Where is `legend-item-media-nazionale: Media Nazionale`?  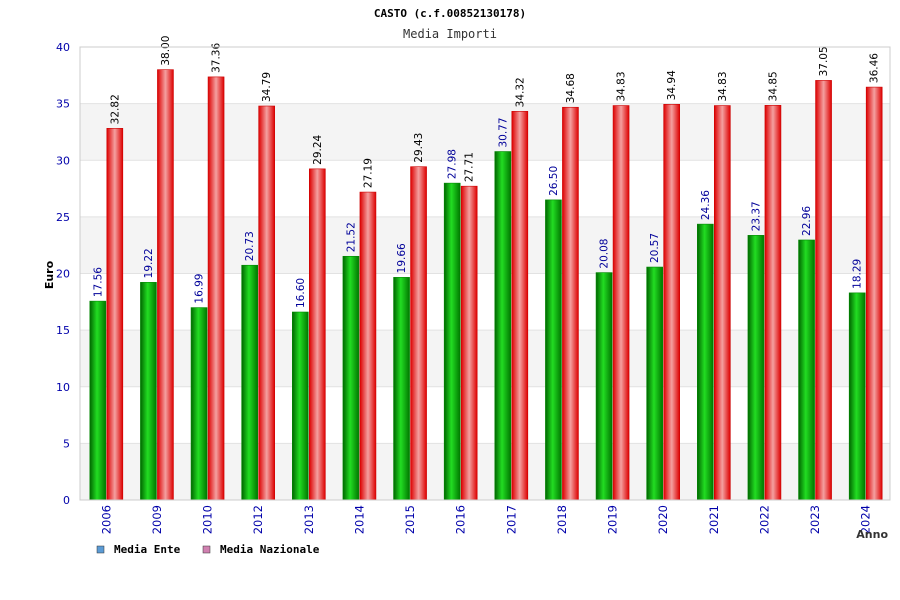 legend-item-media-nazionale: Media Nazionale is located at coordinates (261, 549).